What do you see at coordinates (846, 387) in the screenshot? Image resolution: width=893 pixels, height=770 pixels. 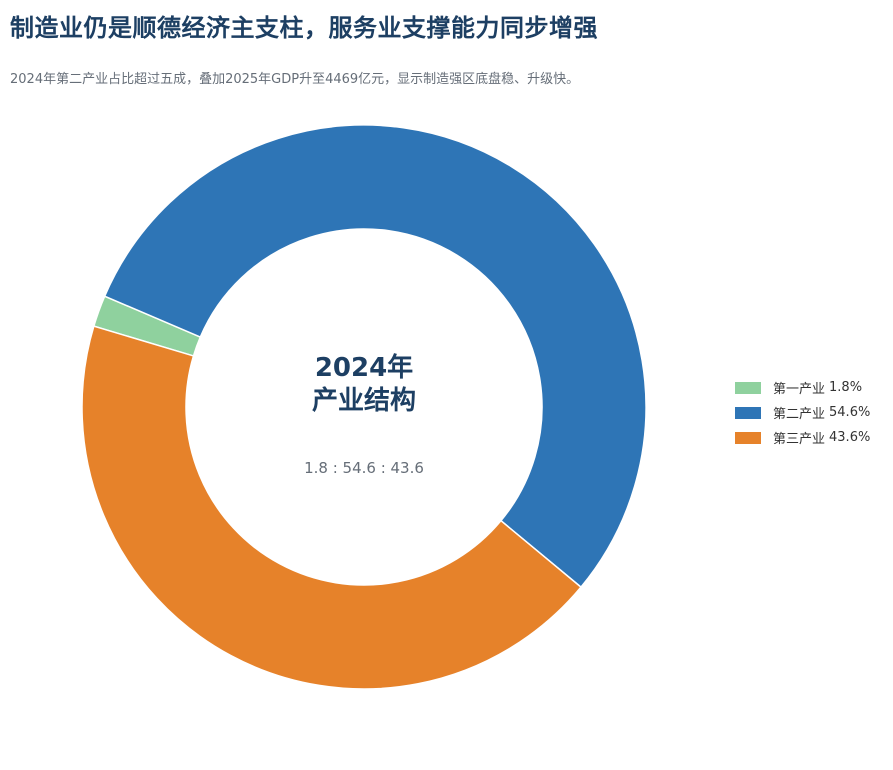 I see `legend-value-primary: 1.8%` at bounding box center [846, 387].